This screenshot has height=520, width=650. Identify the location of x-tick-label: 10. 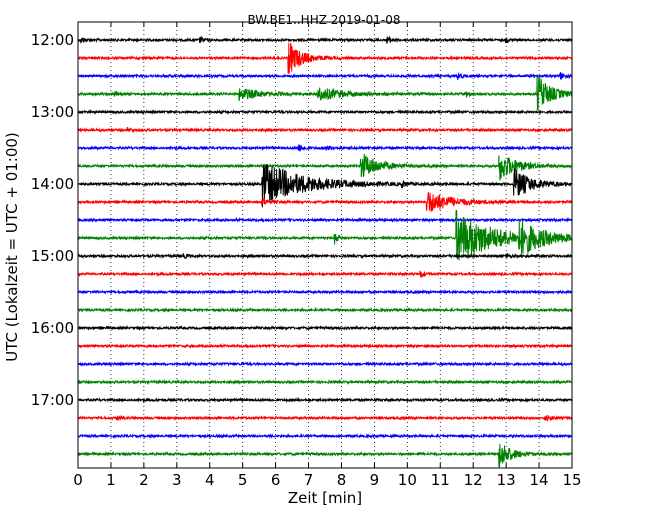
(407, 480).